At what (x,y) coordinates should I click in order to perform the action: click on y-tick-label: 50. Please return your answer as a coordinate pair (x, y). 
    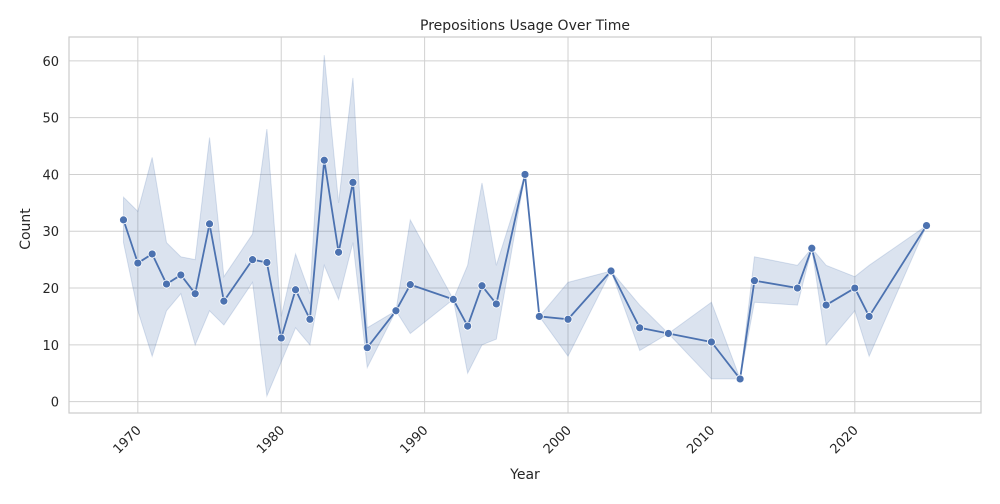
    Looking at the image, I should click on (50, 119).